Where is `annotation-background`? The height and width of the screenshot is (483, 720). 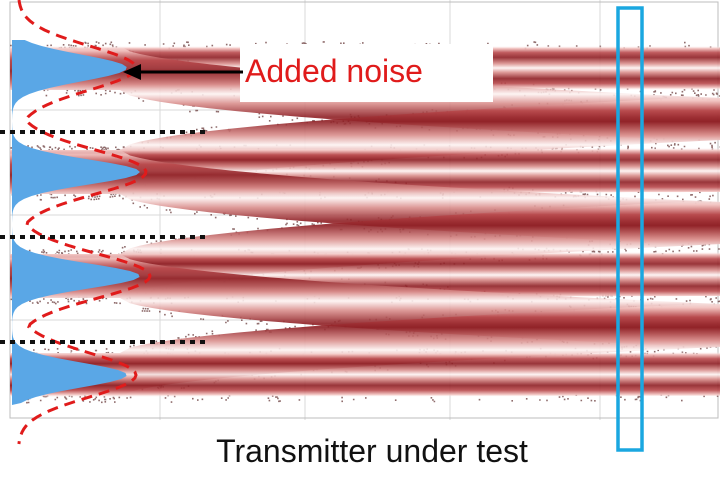
annotation-background is located at coordinates (366, 73).